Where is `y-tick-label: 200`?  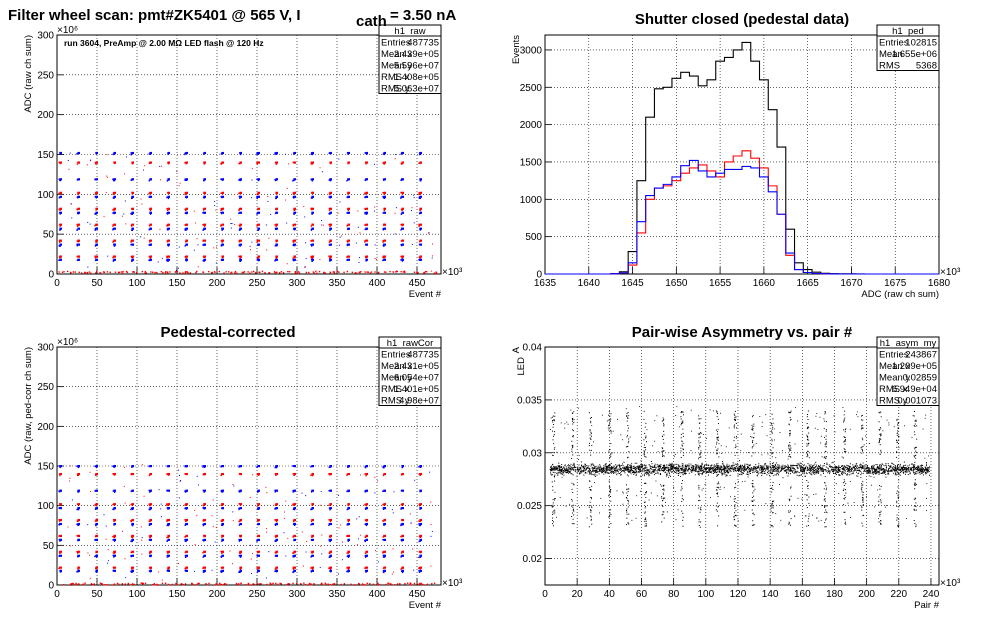 y-tick-label: 200 is located at coordinates (45, 115).